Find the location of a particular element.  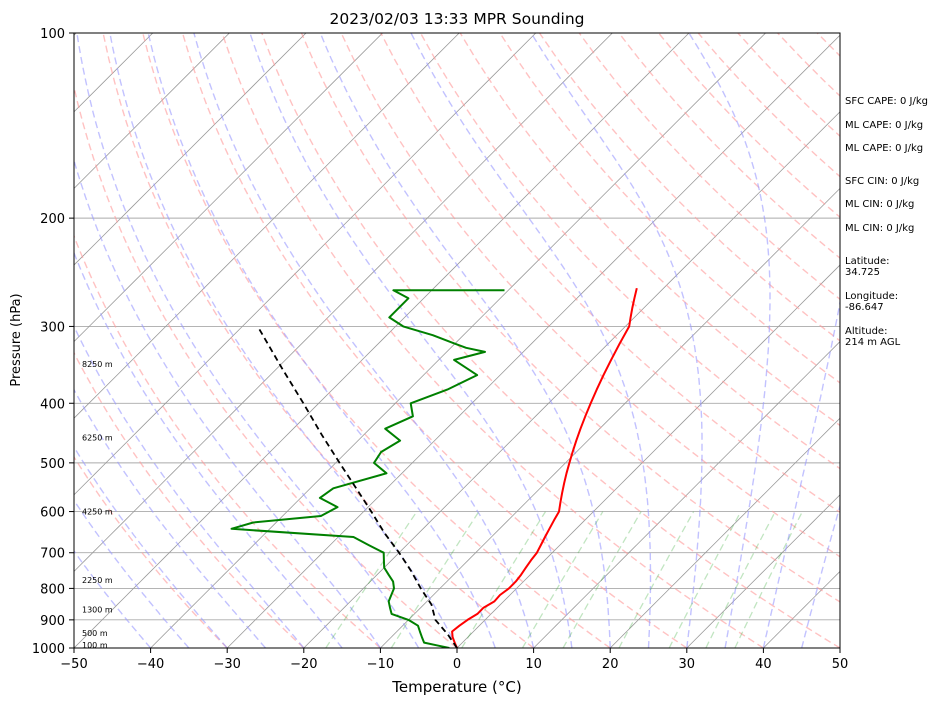

y-tick-label: 800 is located at coordinates (52, 589).